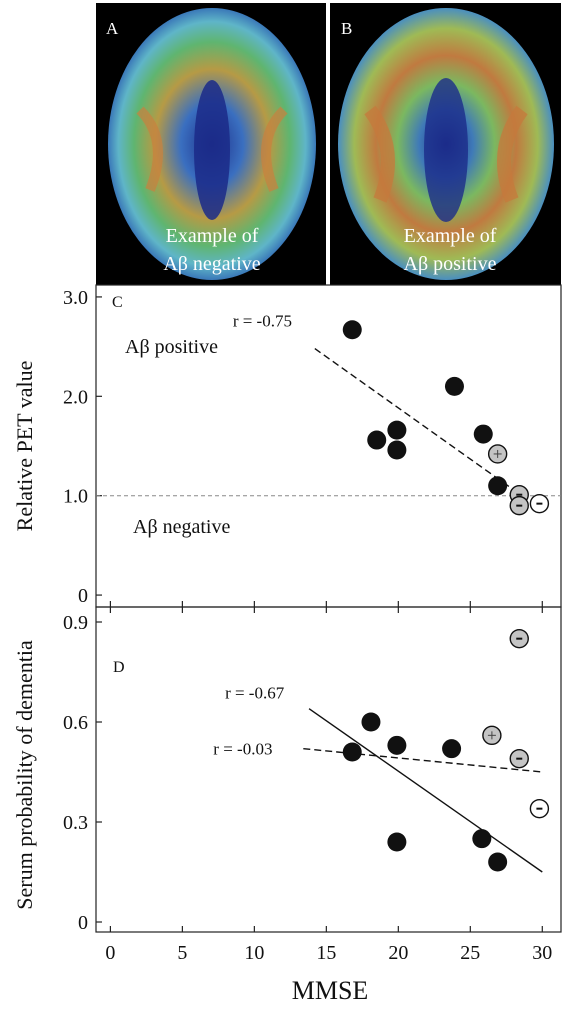 Image resolution: width=562 pixels, height=1010 pixels. I want to click on correlation-label: r = -0.75, so click(262, 321).